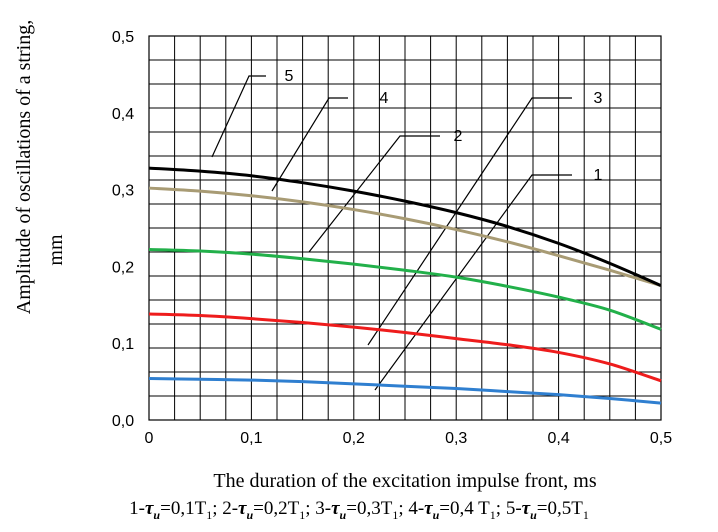 Image resolution: width=718 pixels, height=532 pixels. Describe the element at coordinates (416, 508) in the screenshot. I see `caption-number: 4-` at that location.